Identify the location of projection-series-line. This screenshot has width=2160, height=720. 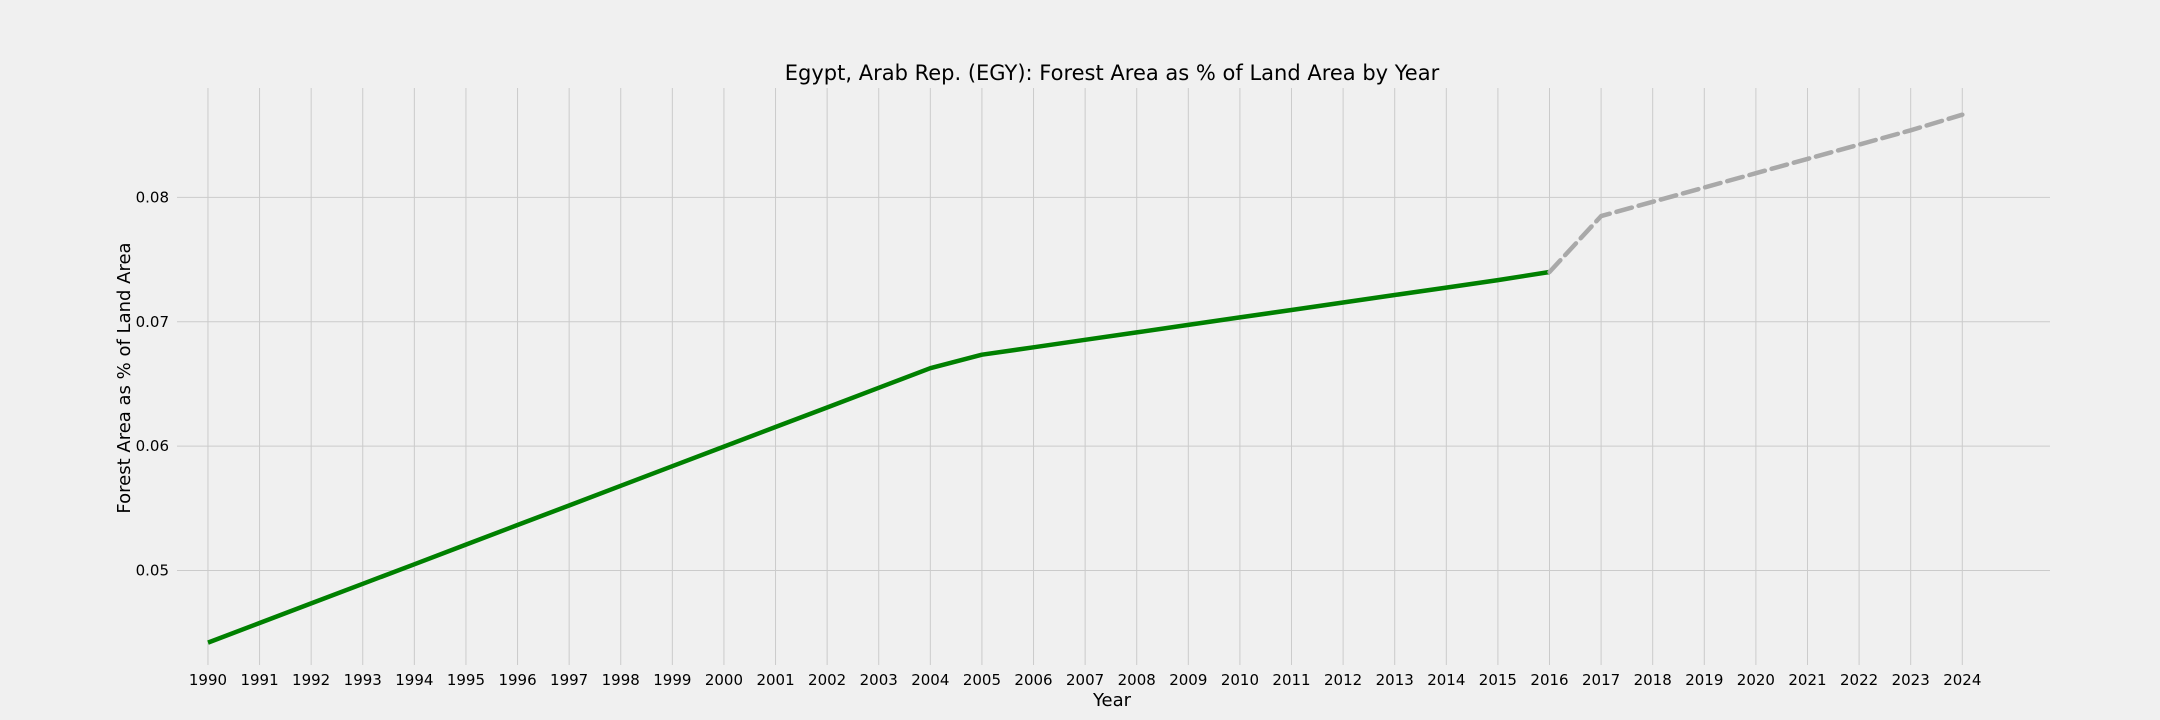
(1756, 193).